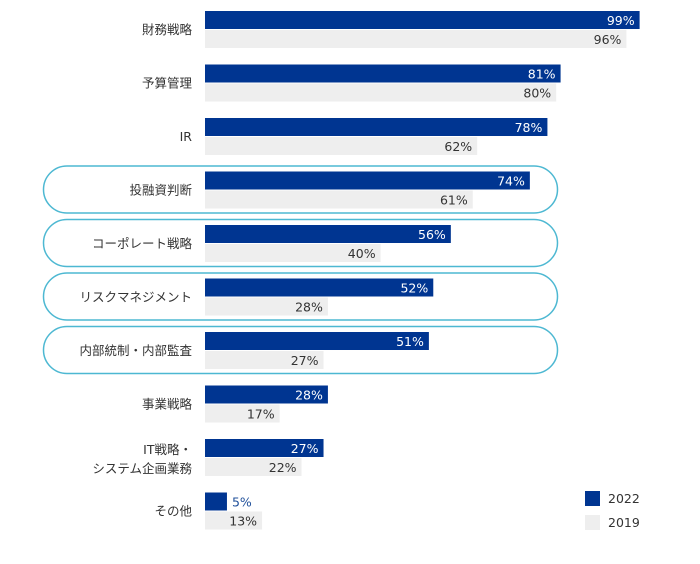 The image size is (700, 564). What do you see at coordinates (305, 448) in the screenshot?
I see `value-label-2022: 27%` at bounding box center [305, 448].